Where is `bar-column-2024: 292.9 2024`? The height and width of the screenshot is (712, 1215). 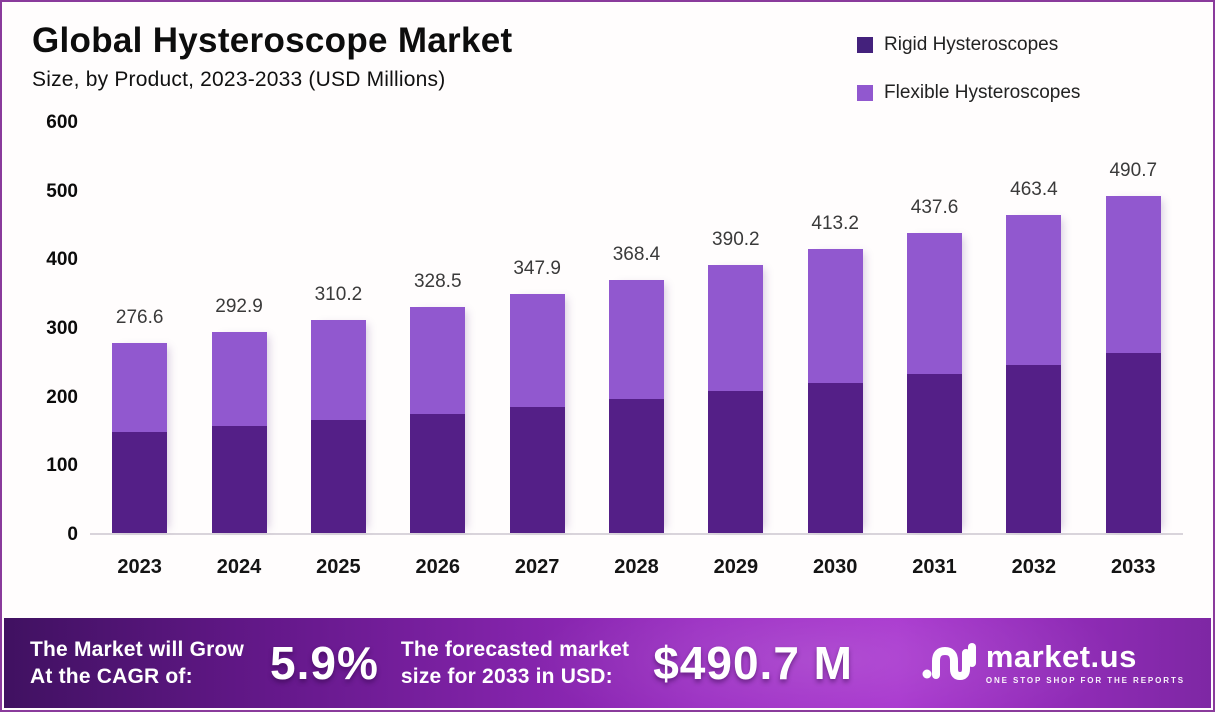 bar-column-2024: 292.9 2024 is located at coordinates (238, 350).